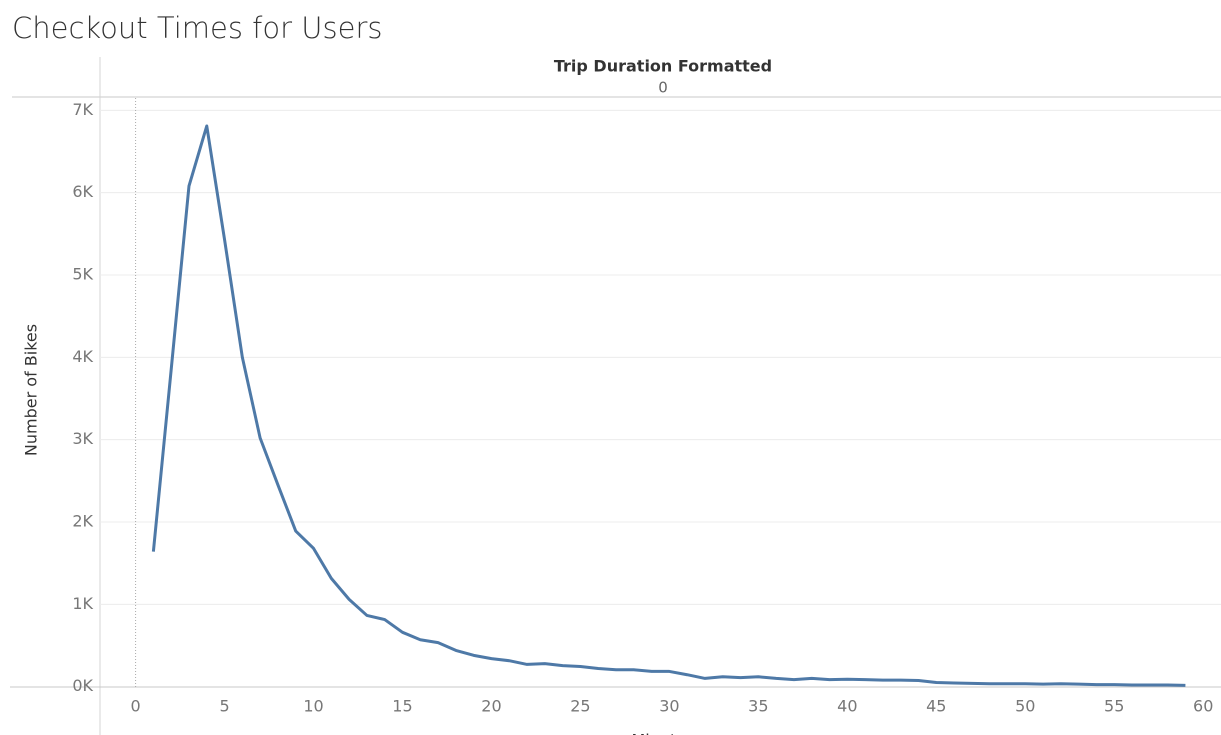  What do you see at coordinates (82, 109) in the screenshot?
I see `y-tick-label: 7K` at bounding box center [82, 109].